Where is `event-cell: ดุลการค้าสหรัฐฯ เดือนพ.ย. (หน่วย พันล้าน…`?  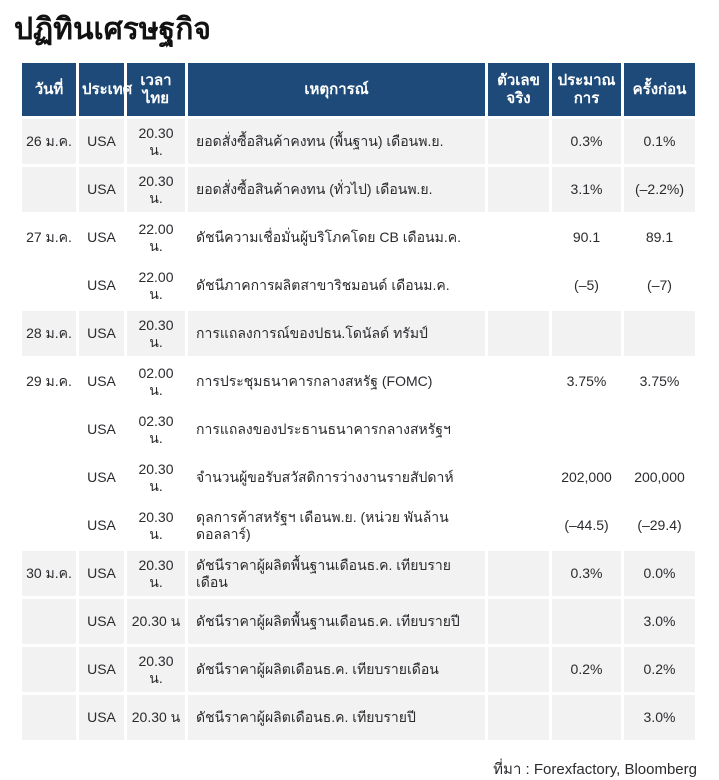 event-cell: ดุลการค้าสหรัฐฯ เดือนพ.ย. (หน่วย พันล้าน… is located at coordinates (336, 525).